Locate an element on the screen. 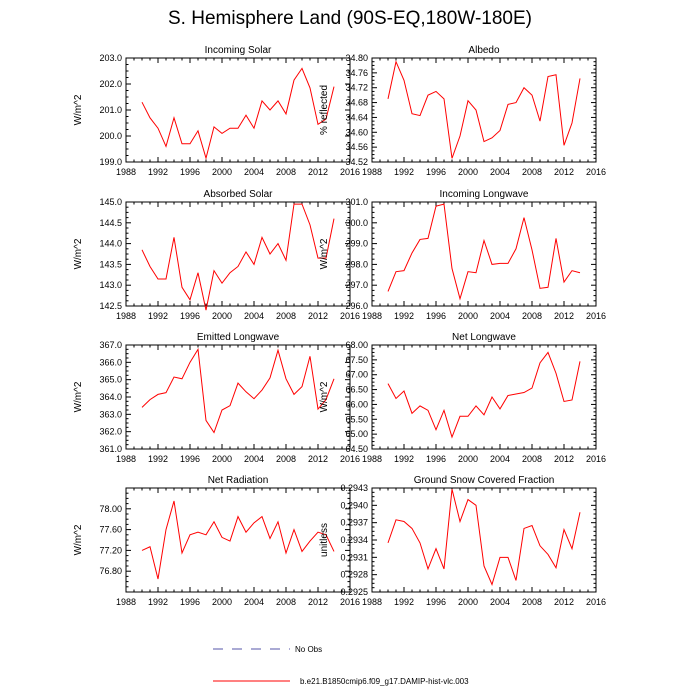  y-tick-label: 298.0 is located at coordinates (356, 264).